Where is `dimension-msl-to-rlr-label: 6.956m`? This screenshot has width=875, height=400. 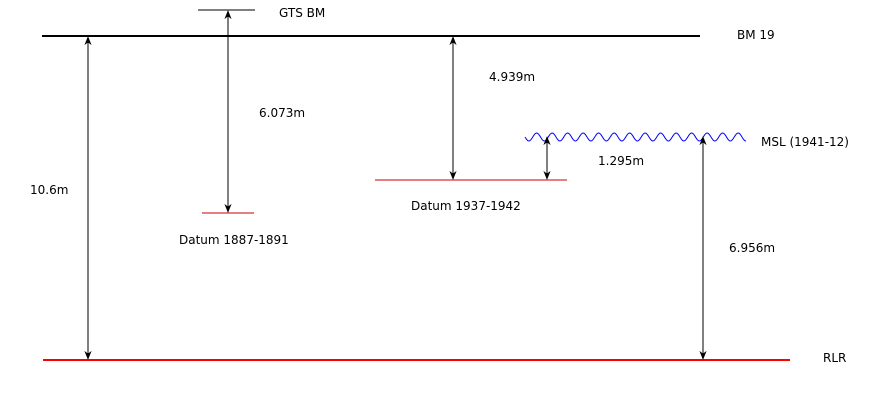 dimension-msl-to-rlr-label: 6.956m is located at coordinates (752, 248).